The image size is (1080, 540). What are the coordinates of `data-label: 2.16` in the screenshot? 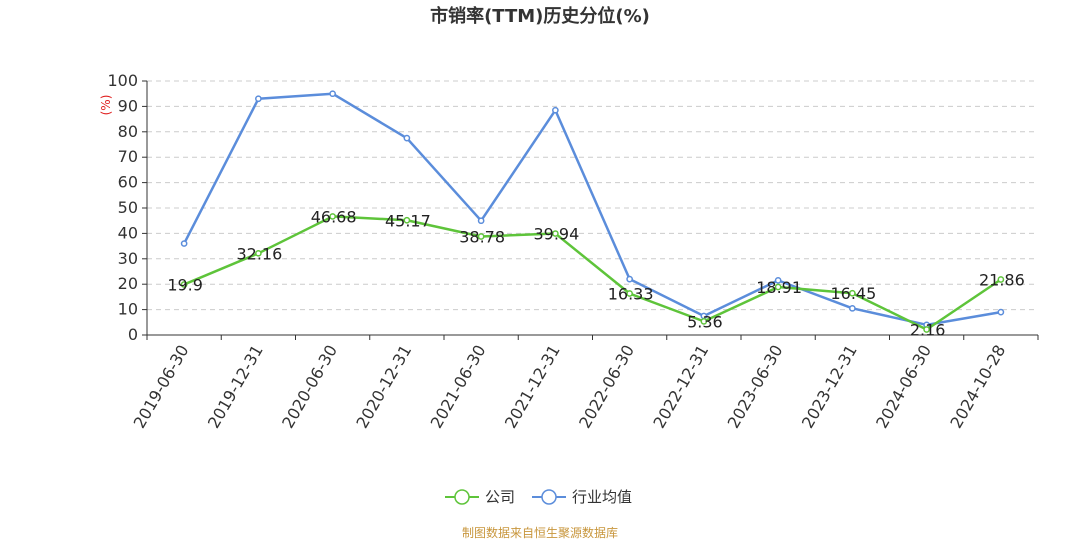 It's located at (928, 330).